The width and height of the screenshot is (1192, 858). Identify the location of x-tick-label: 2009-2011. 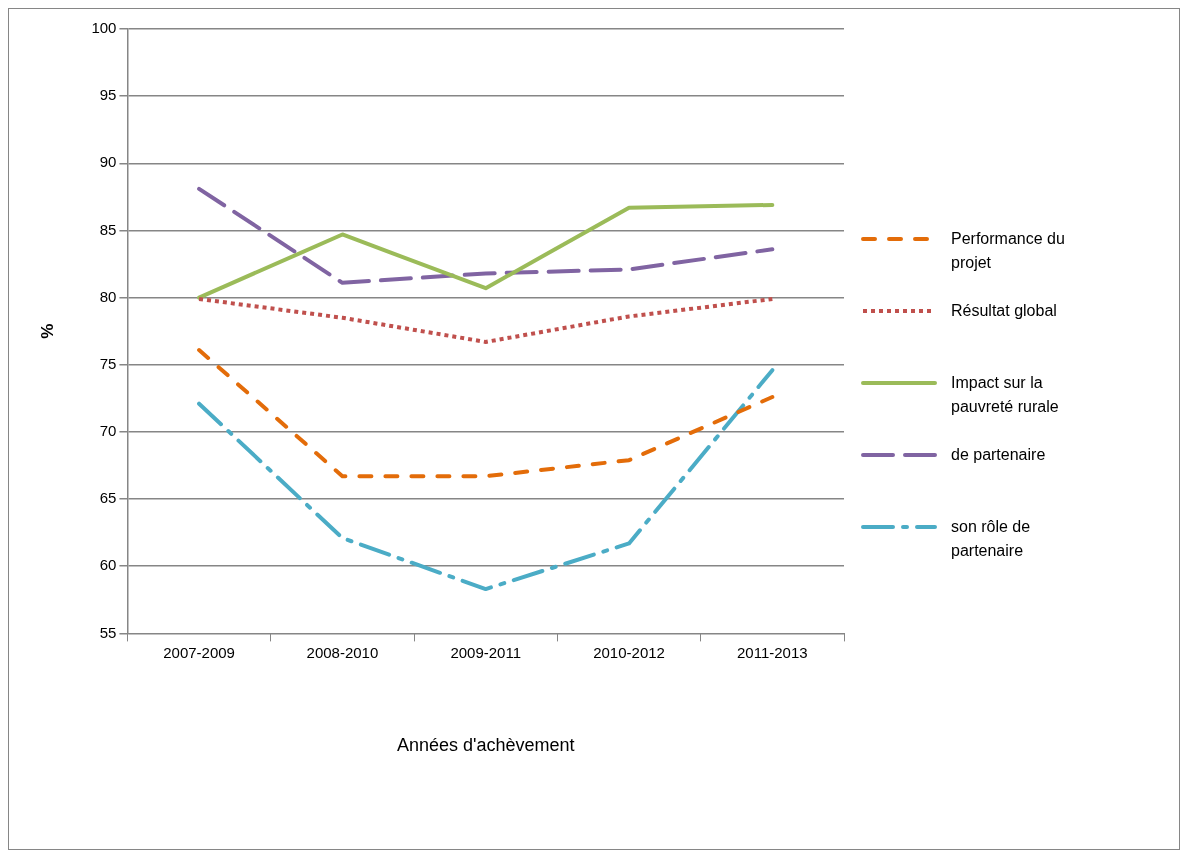
(486, 652).